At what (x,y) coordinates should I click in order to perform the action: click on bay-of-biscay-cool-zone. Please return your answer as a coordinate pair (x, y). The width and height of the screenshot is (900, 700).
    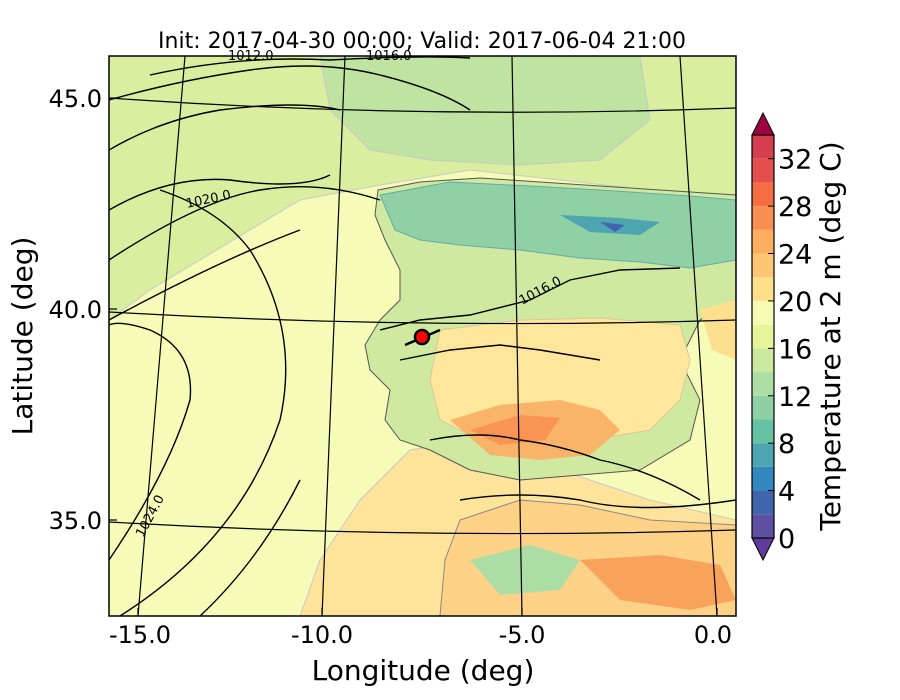
    Looking at the image, I should click on (485, 111).